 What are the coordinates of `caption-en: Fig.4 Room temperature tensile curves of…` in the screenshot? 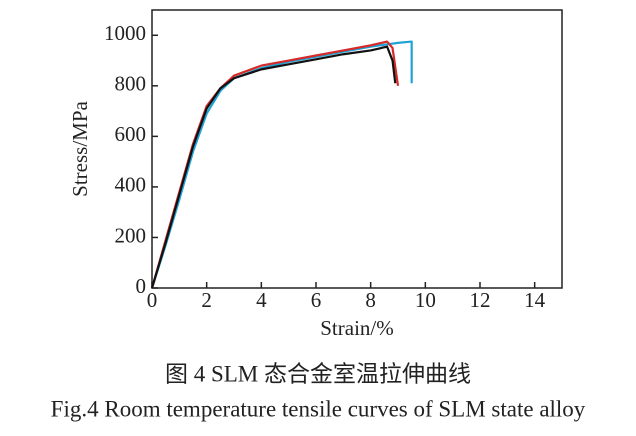 It's located at (318, 408).